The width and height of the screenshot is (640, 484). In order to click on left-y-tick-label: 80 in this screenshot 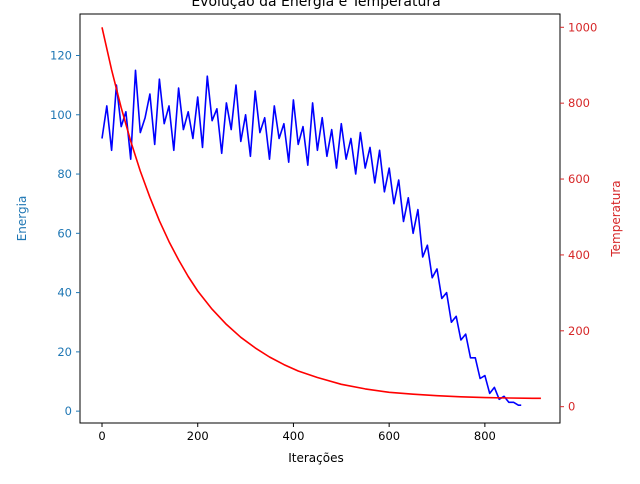, I will do `click(64, 174)`.